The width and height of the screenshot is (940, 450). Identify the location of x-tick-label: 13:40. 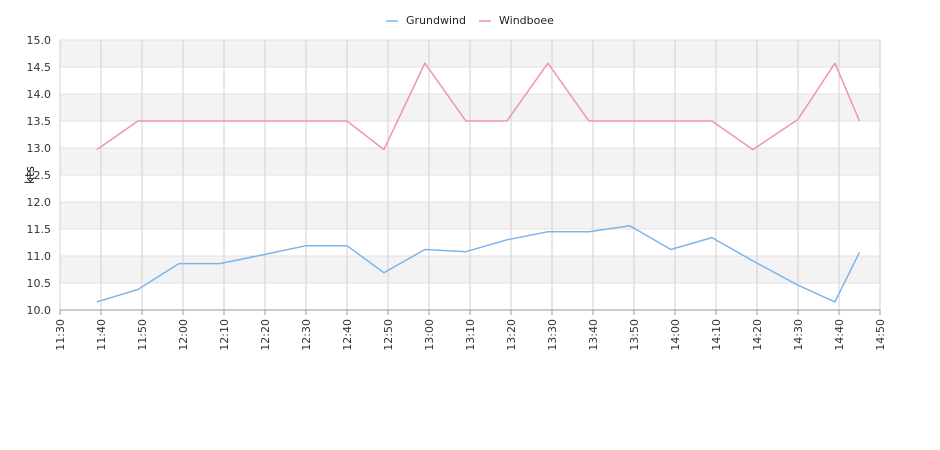
(593, 335).